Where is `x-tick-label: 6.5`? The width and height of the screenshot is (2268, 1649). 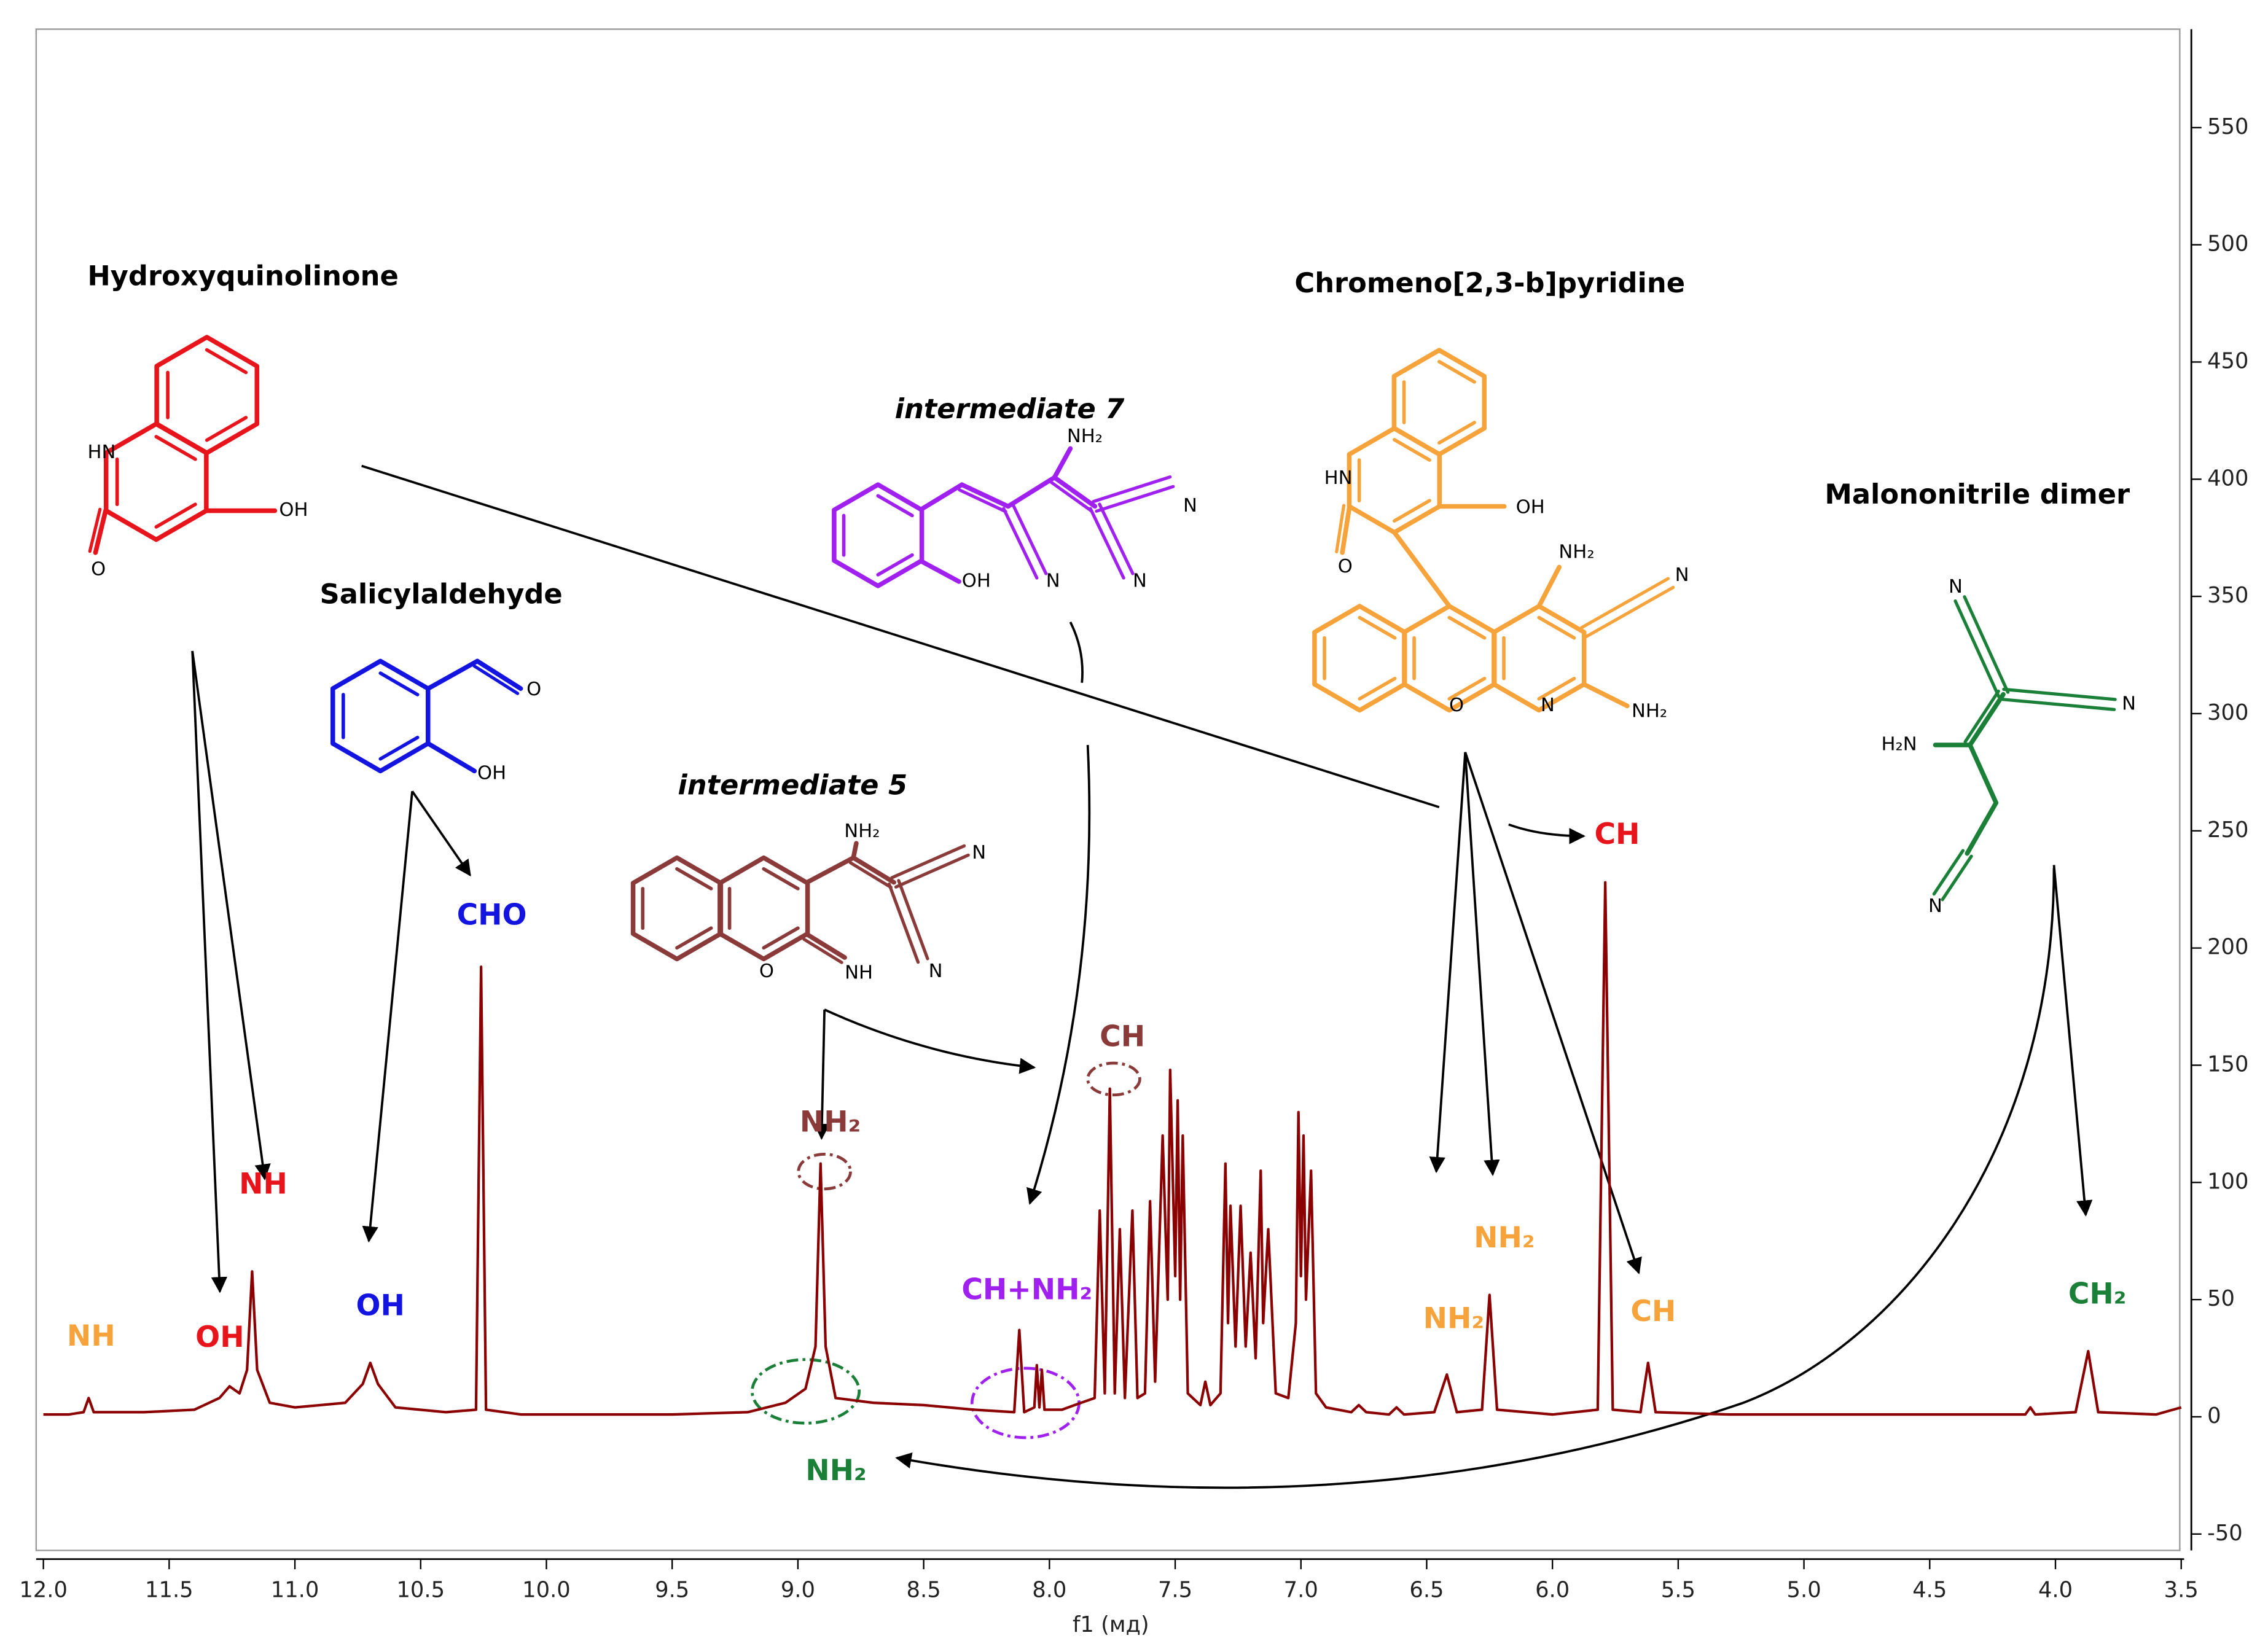
x-tick-label: 6.5 is located at coordinates (1426, 1589).